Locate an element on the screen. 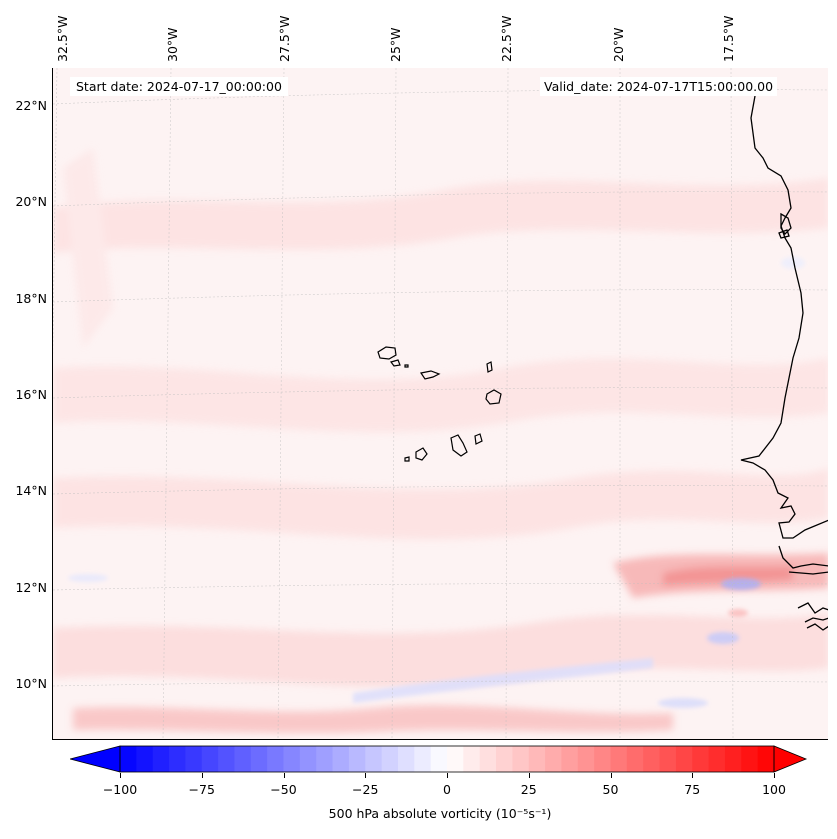 This screenshot has width=837, height=839. colorbar-tick-label: −25 is located at coordinates (365, 789).